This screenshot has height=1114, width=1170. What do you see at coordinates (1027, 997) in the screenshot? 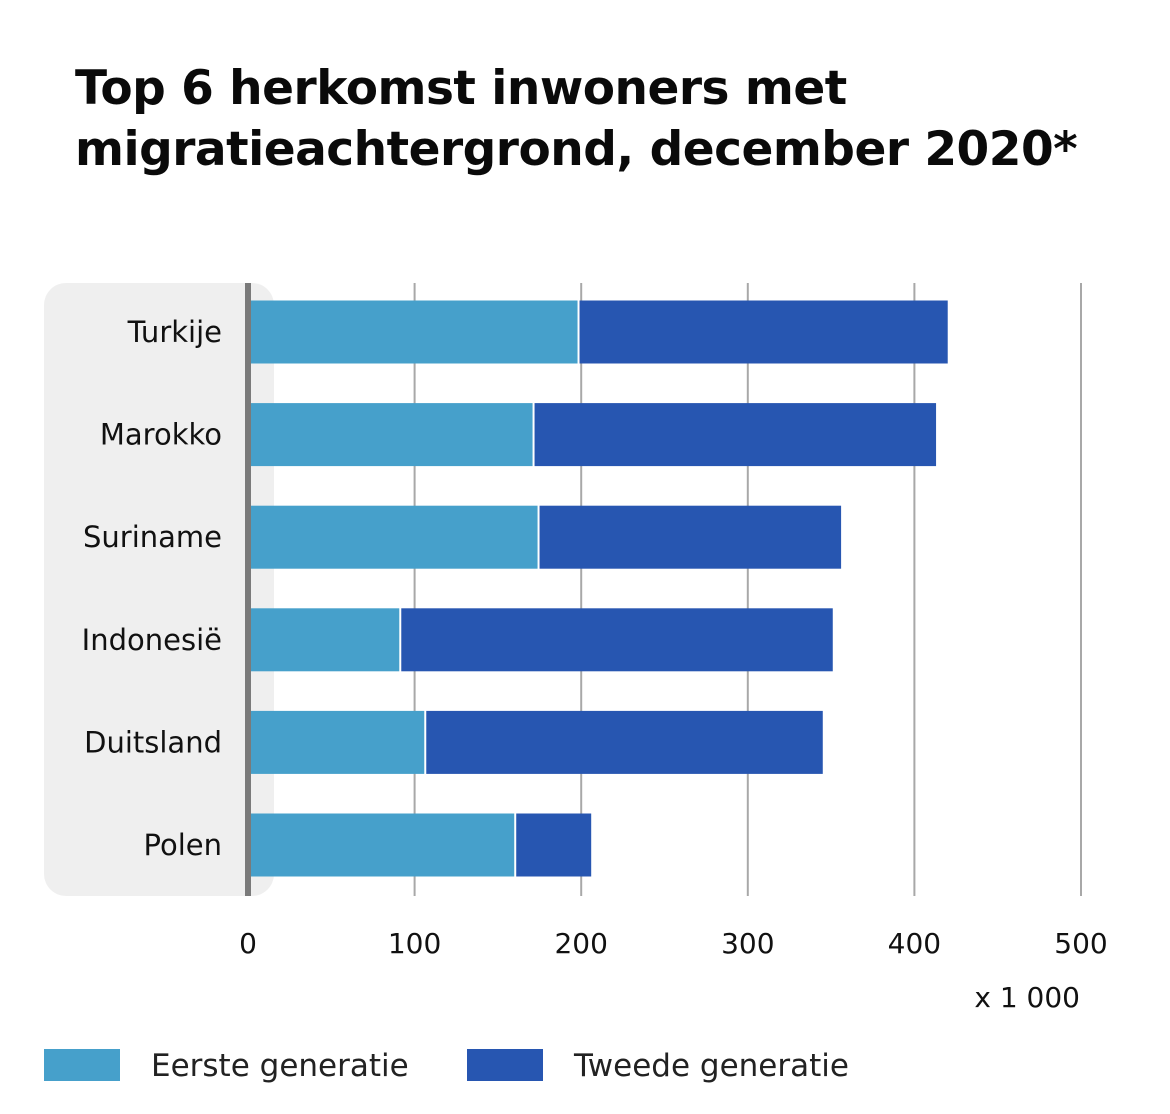
I see `x-axis-unit: x 1 000` at bounding box center [1027, 997].